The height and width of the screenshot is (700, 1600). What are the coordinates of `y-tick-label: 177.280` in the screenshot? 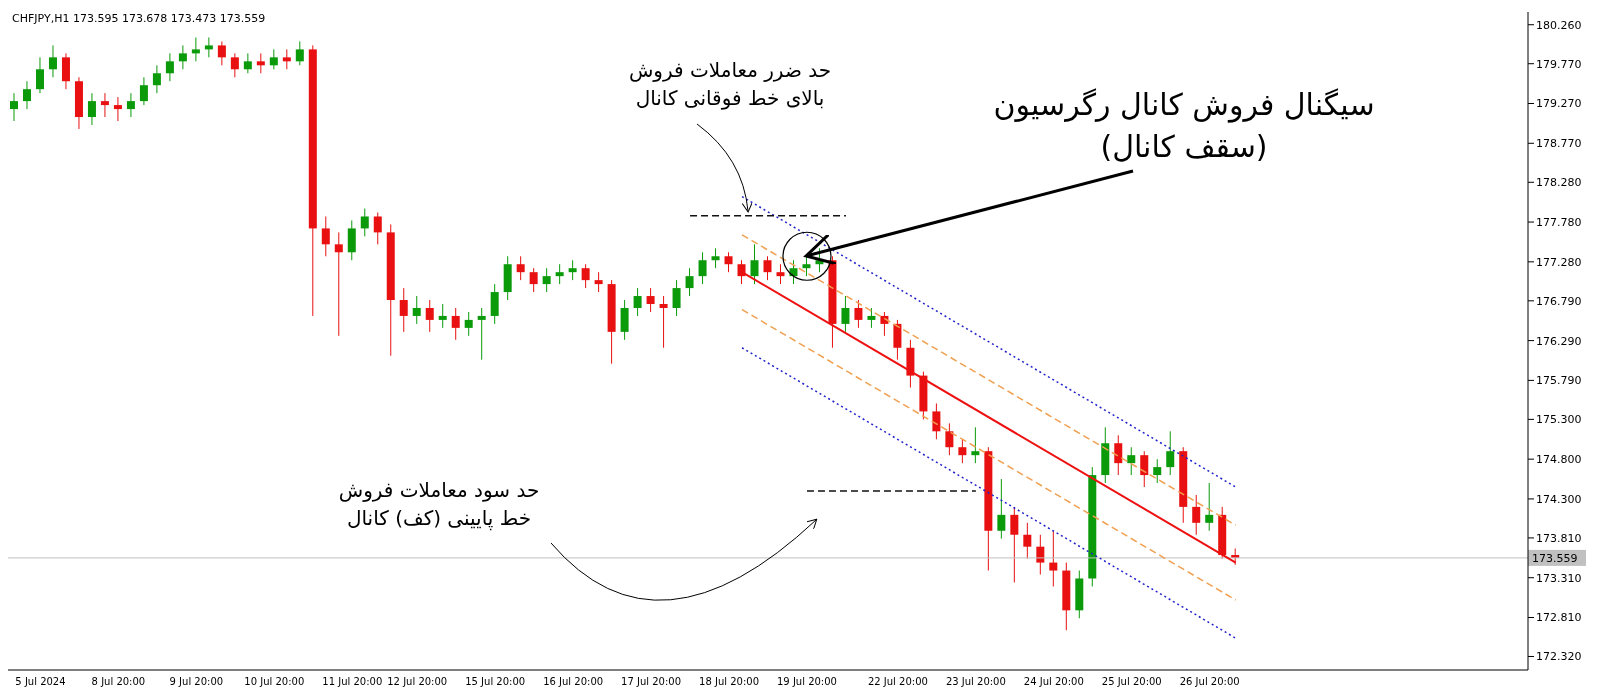 It's located at (1559, 262).